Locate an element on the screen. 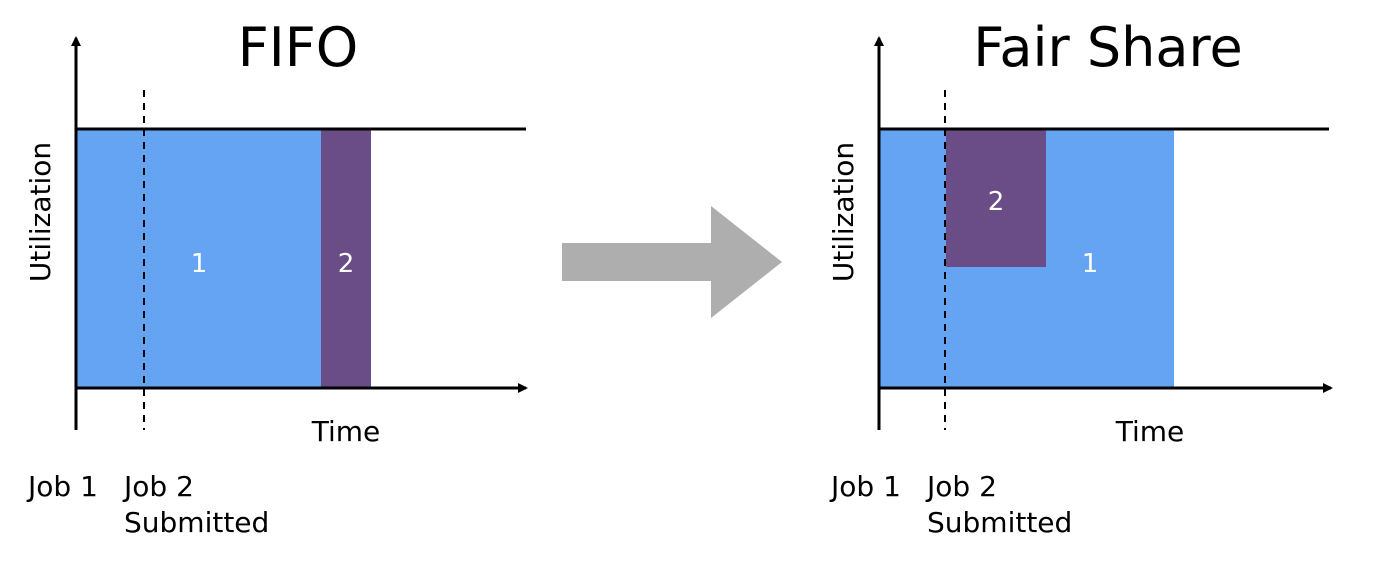  fair-share-job2-caption: Job 2 is located at coordinates (961, 486).